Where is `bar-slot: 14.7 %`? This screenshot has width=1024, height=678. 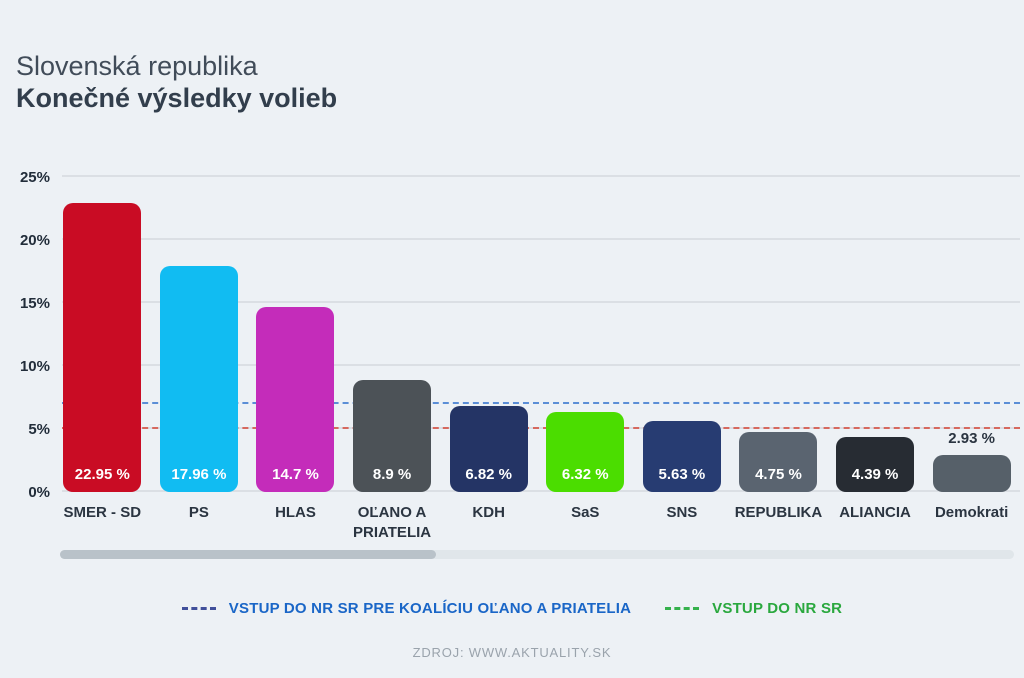 bar-slot: 14.7 % is located at coordinates (295, 334).